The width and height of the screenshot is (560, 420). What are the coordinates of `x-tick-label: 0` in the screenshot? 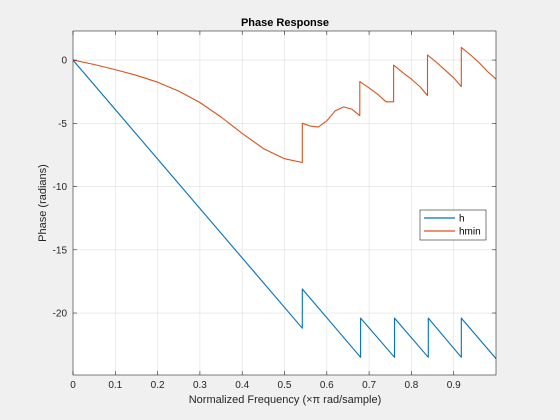 It's located at (73, 385).